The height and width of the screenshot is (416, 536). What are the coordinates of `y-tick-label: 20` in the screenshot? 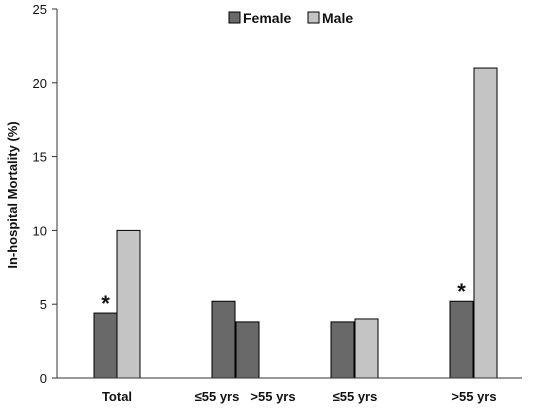 It's located at (40, 83).